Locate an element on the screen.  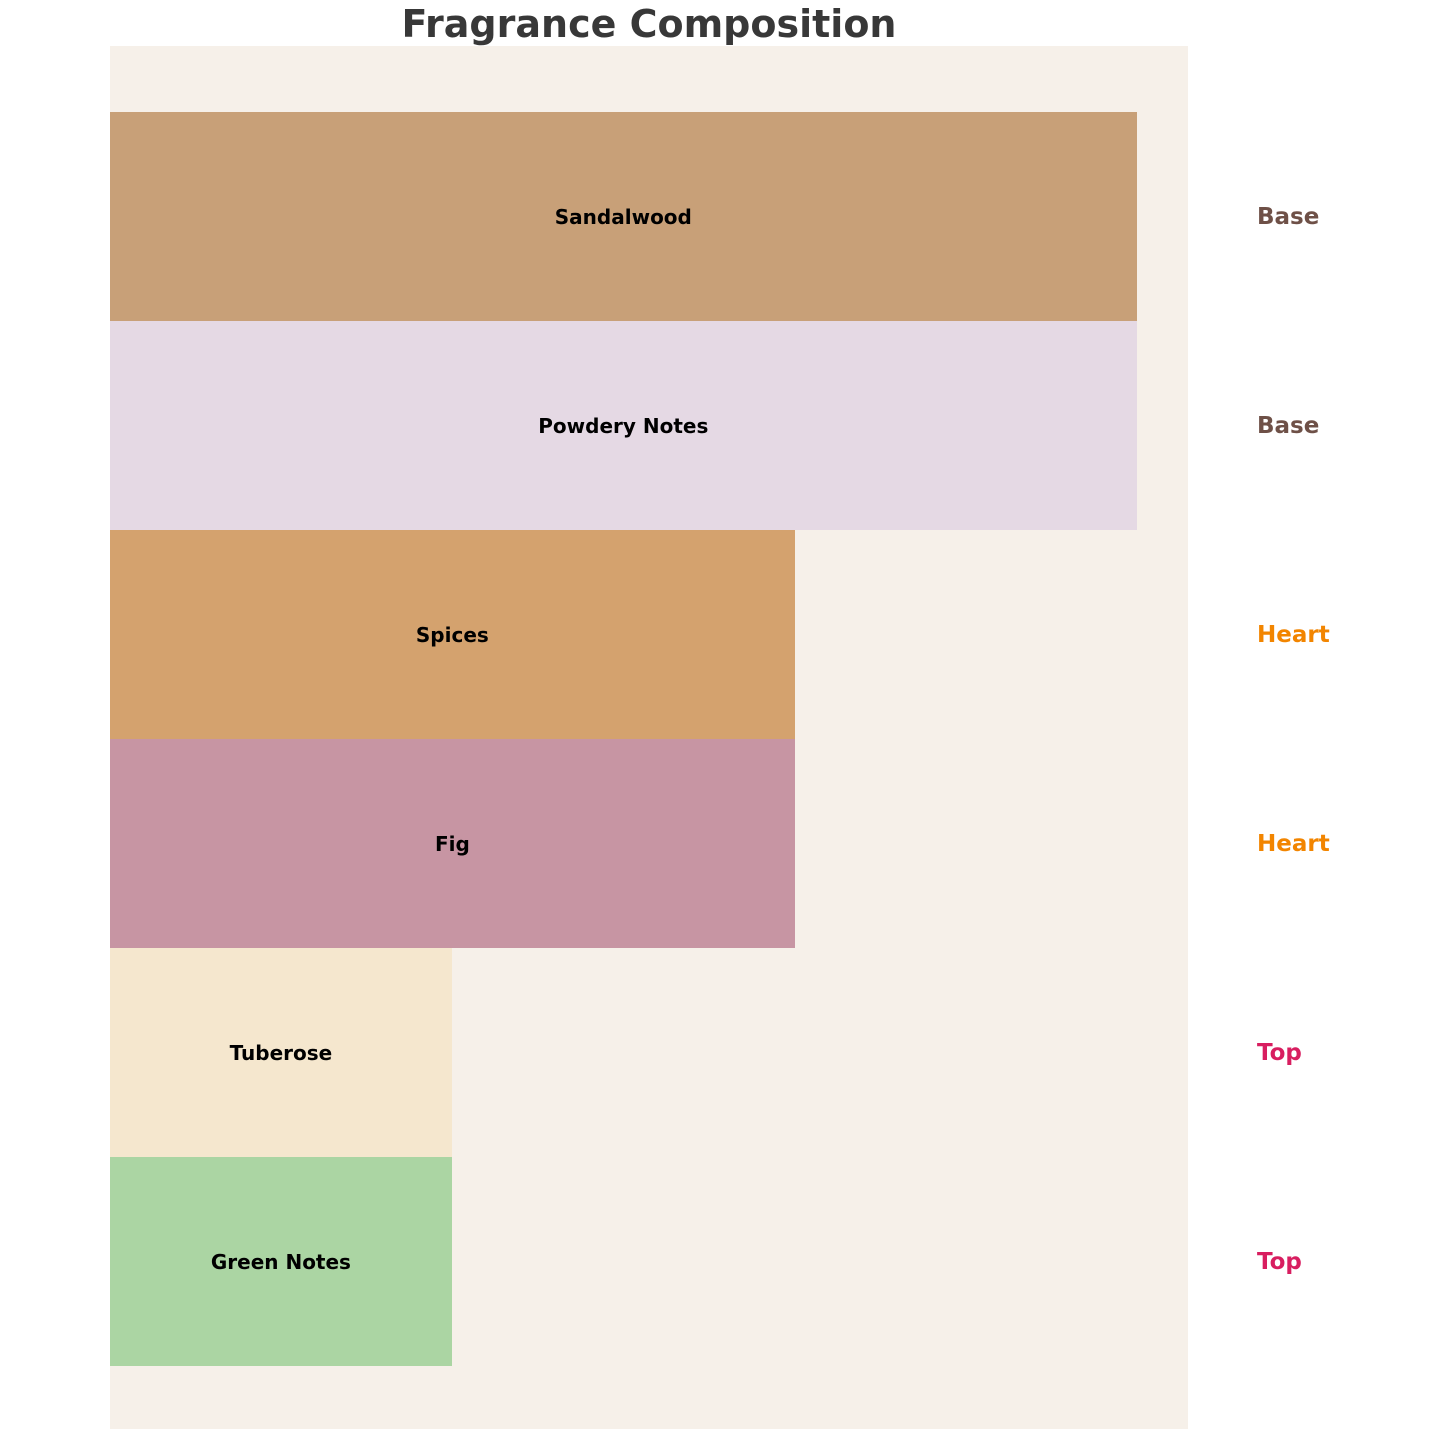
bar-sandalwood: Sandalwood is located at coordinates (623, 216).